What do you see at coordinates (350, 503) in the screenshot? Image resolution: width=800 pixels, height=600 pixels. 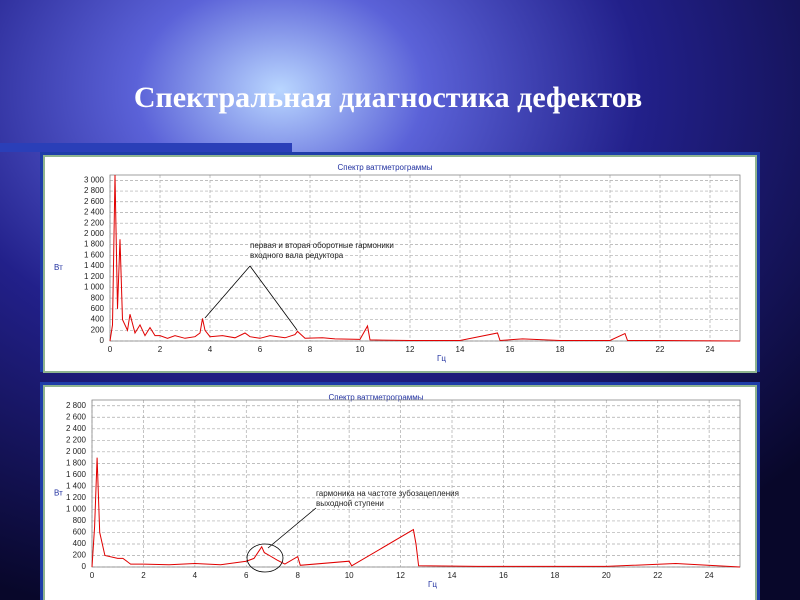 I see `annotation: выходной ступени` at bounding box center [350, 503].